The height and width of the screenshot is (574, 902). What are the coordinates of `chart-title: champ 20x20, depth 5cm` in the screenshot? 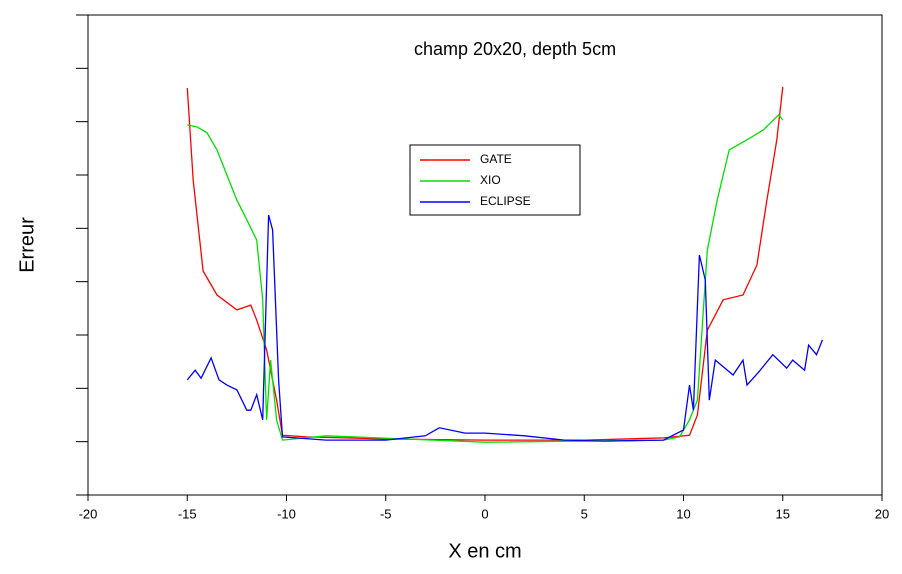 It's located at (515, 49).